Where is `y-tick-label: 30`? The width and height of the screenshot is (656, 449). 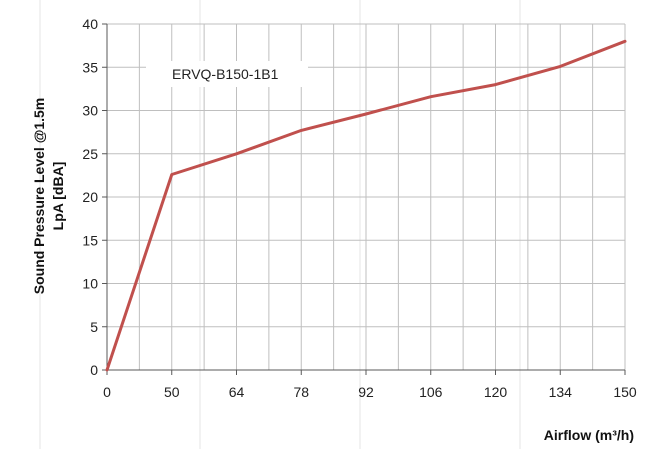
y-tick-label: 30 is located at coordinates (90, 111).